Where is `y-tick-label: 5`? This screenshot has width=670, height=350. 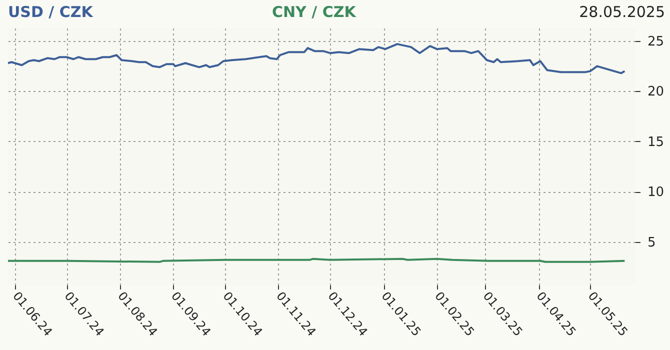 y-tick-label: 5 is located at coordinates (652, 242).